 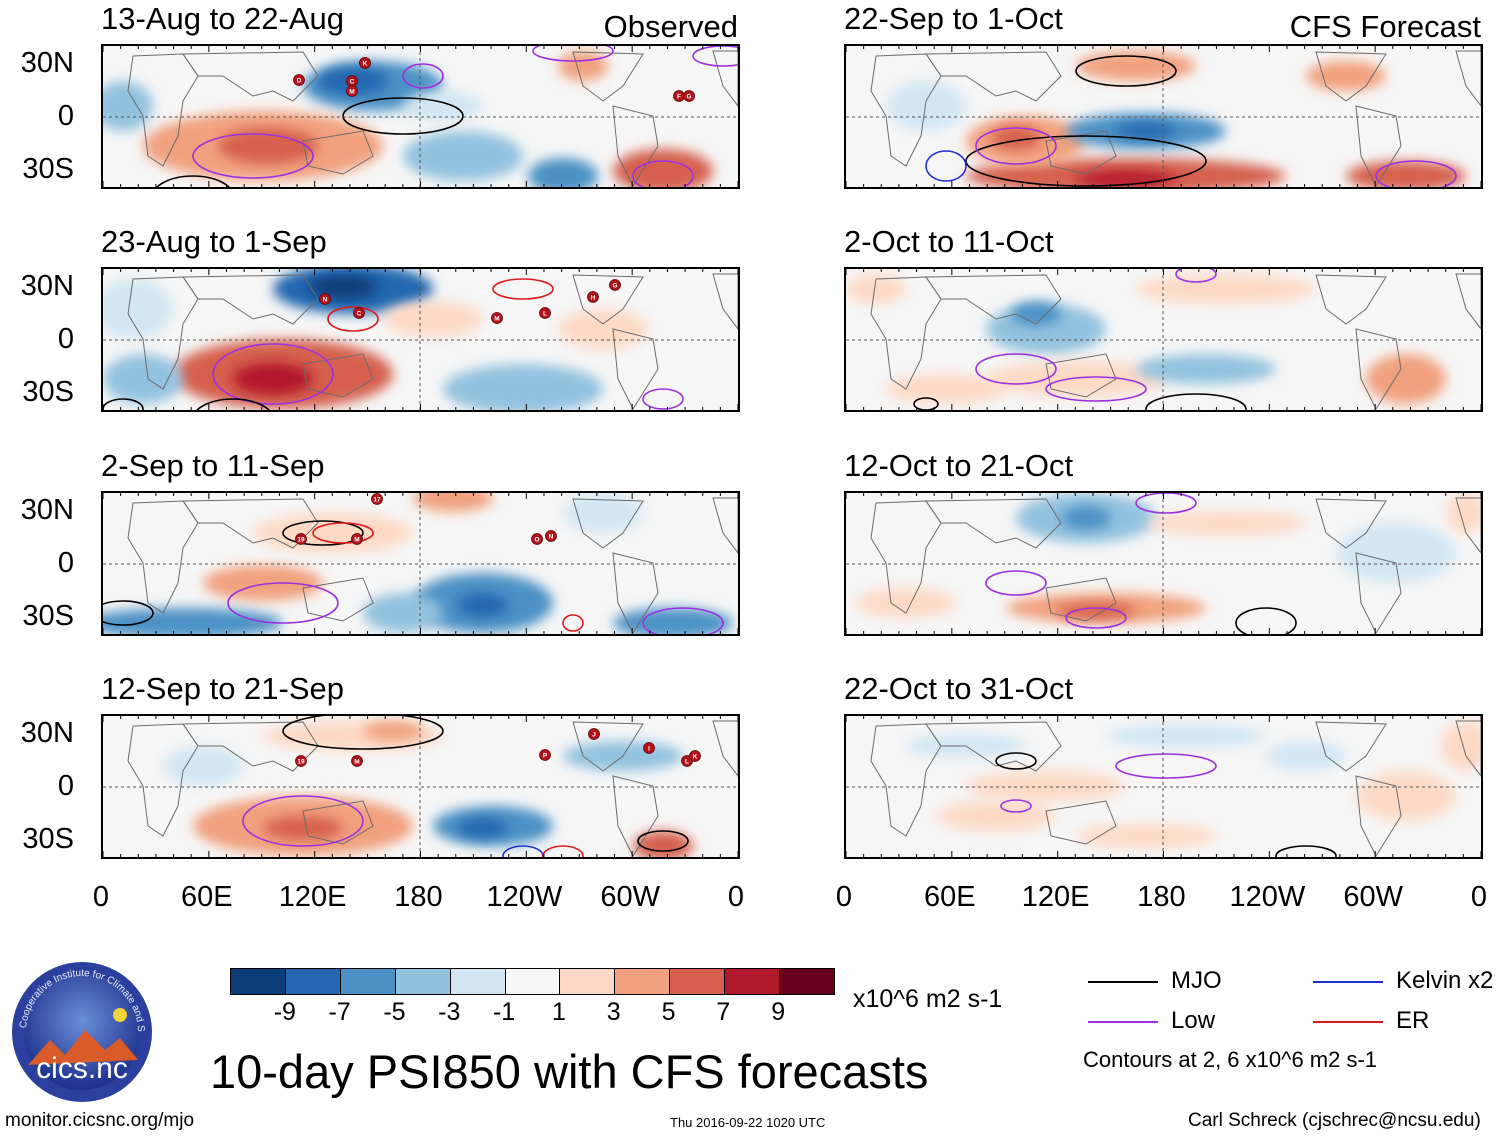 I want to click on storm-label: N, so click(x=325, y=300).